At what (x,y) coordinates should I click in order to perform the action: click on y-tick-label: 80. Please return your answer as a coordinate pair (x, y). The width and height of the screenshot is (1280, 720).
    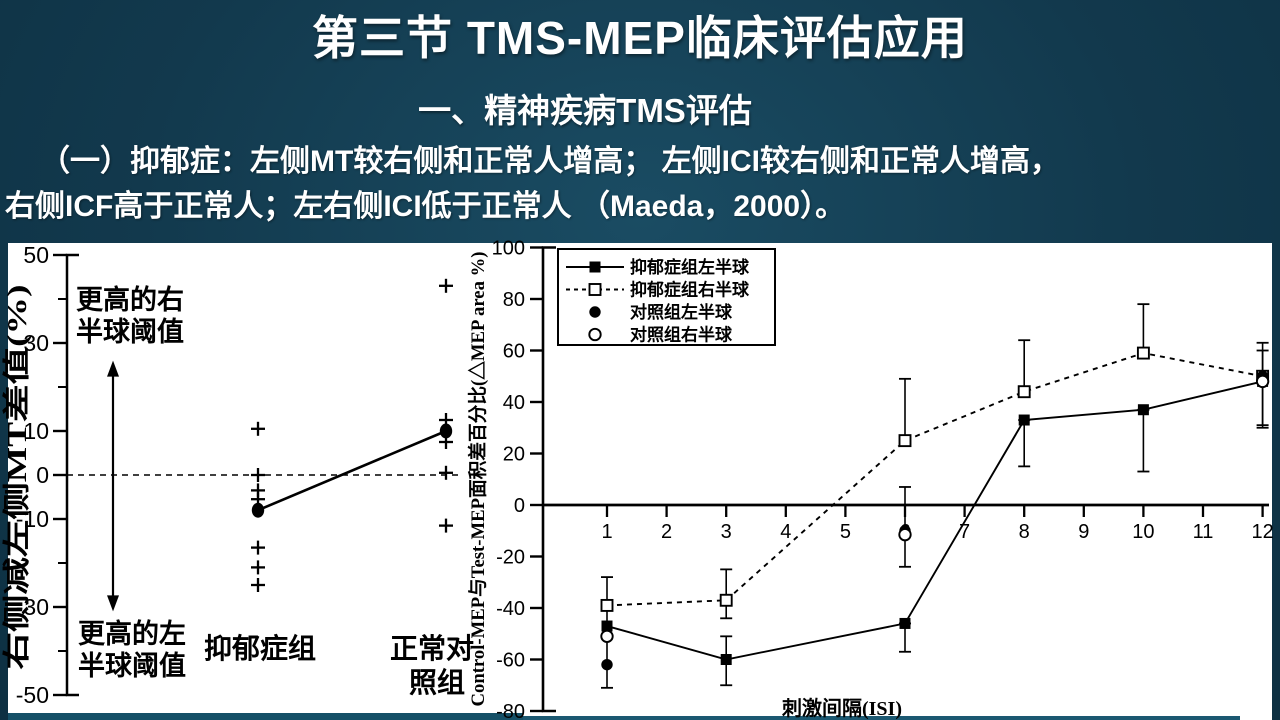
    Looking at the image, I should click on (514, 300).